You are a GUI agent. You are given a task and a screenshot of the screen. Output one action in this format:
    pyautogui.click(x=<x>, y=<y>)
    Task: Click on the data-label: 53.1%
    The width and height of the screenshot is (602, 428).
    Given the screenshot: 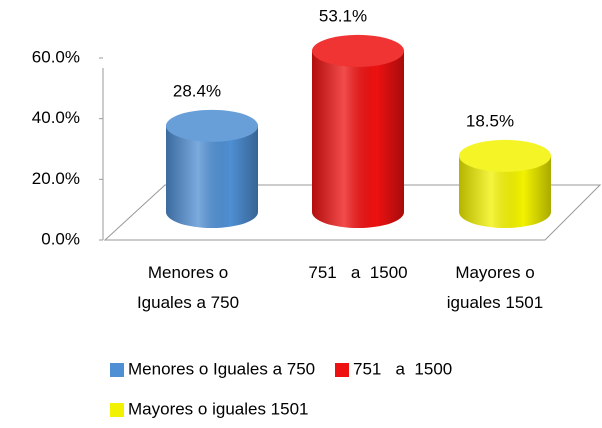 What is the action you would take?
    pyautogui.click(x=343, y=15)
    